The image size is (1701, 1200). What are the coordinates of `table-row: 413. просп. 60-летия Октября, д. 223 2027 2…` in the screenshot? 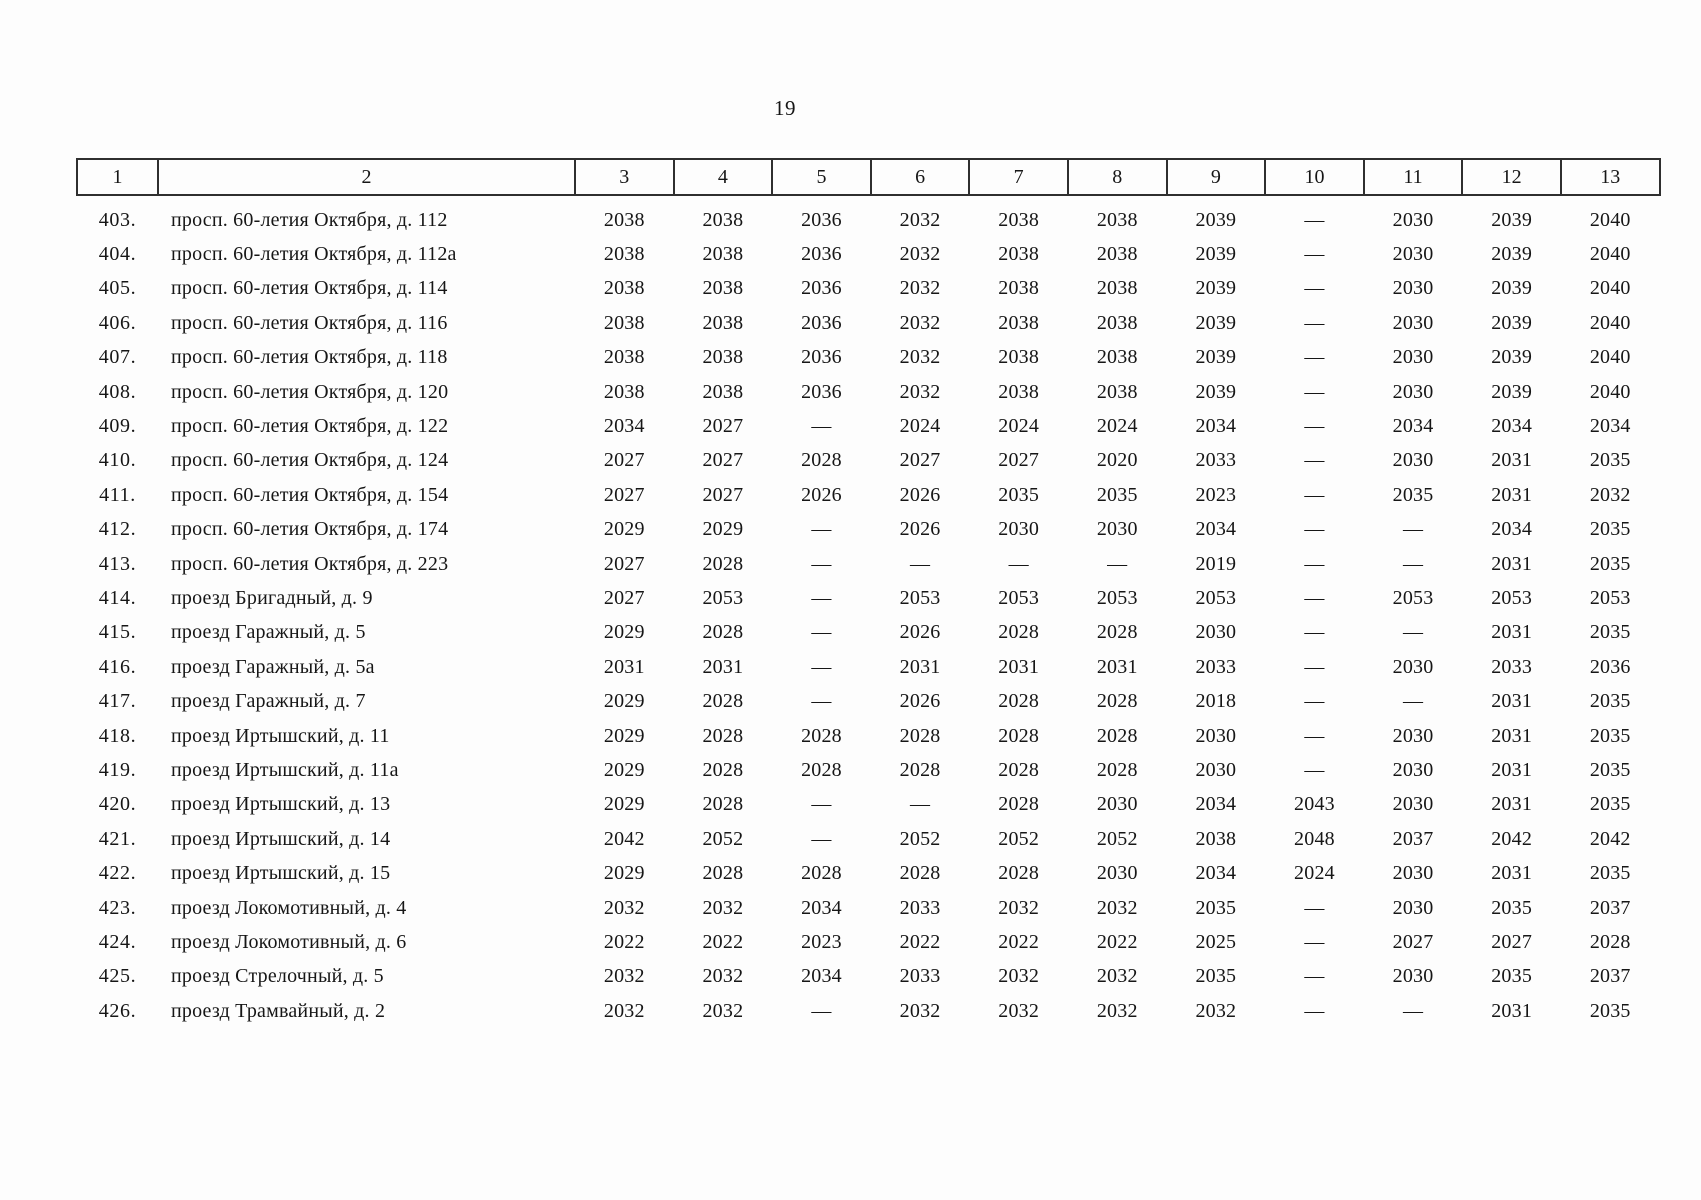 It's located at (868, 564).